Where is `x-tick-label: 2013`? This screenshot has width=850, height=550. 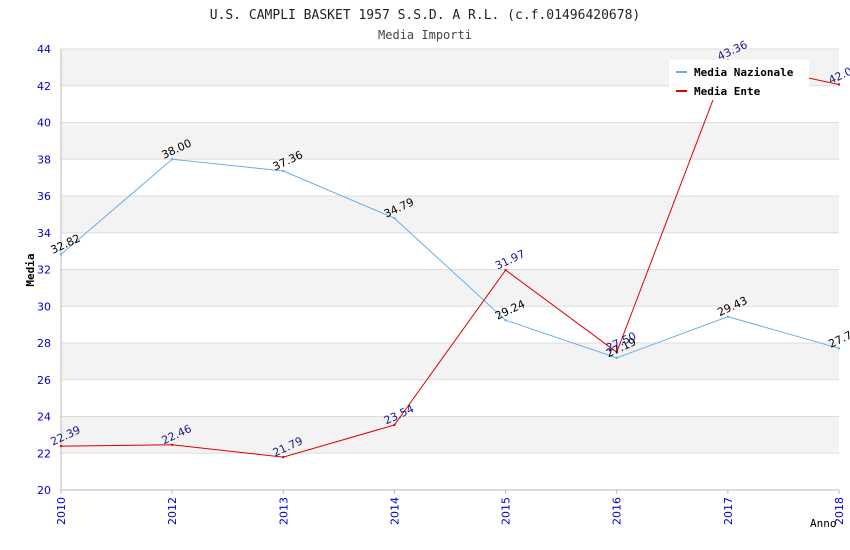 x-tick-label: 2013 is located at coordinates (283, 511).